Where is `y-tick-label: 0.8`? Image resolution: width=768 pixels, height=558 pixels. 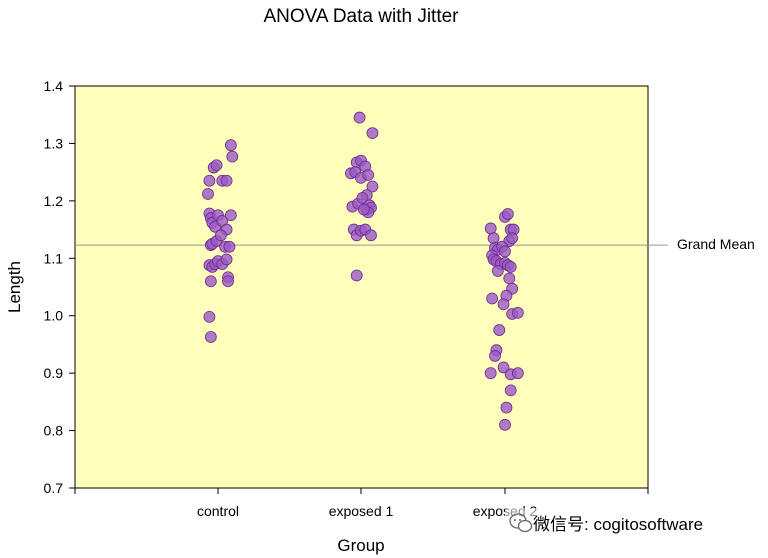 y-tick-label: 0.8 is located at coordinates (54, 431).